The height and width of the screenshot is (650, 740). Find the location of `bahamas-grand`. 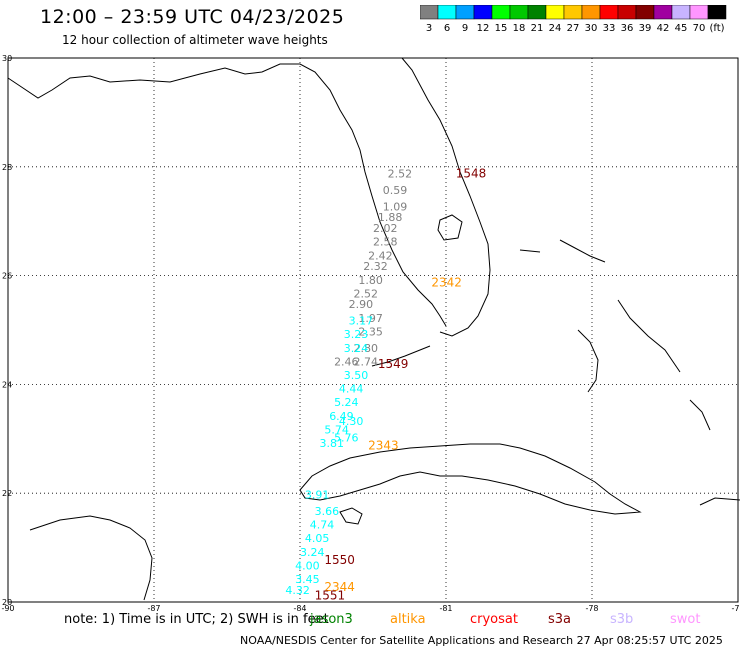

bahamas-grand is located at coordinates (530, 251).